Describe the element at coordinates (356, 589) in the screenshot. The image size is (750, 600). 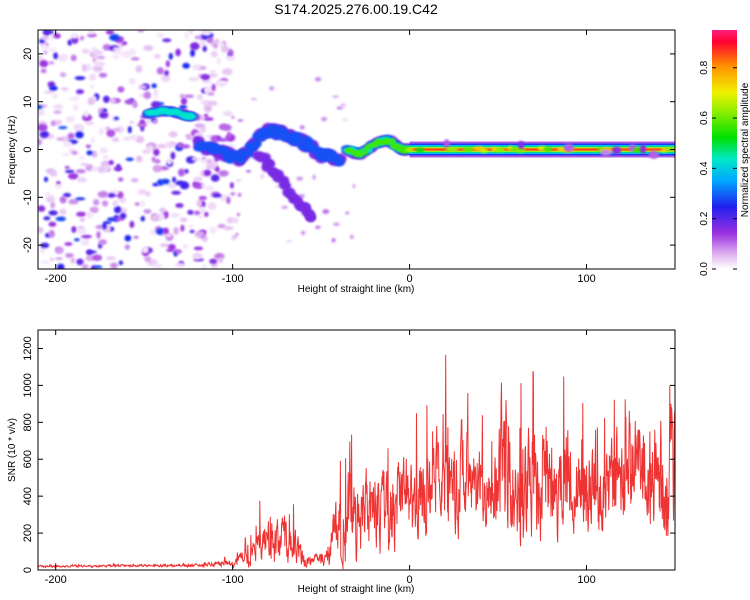
I see `snr-x-axis-label: Height of straight line (km)` at that location.